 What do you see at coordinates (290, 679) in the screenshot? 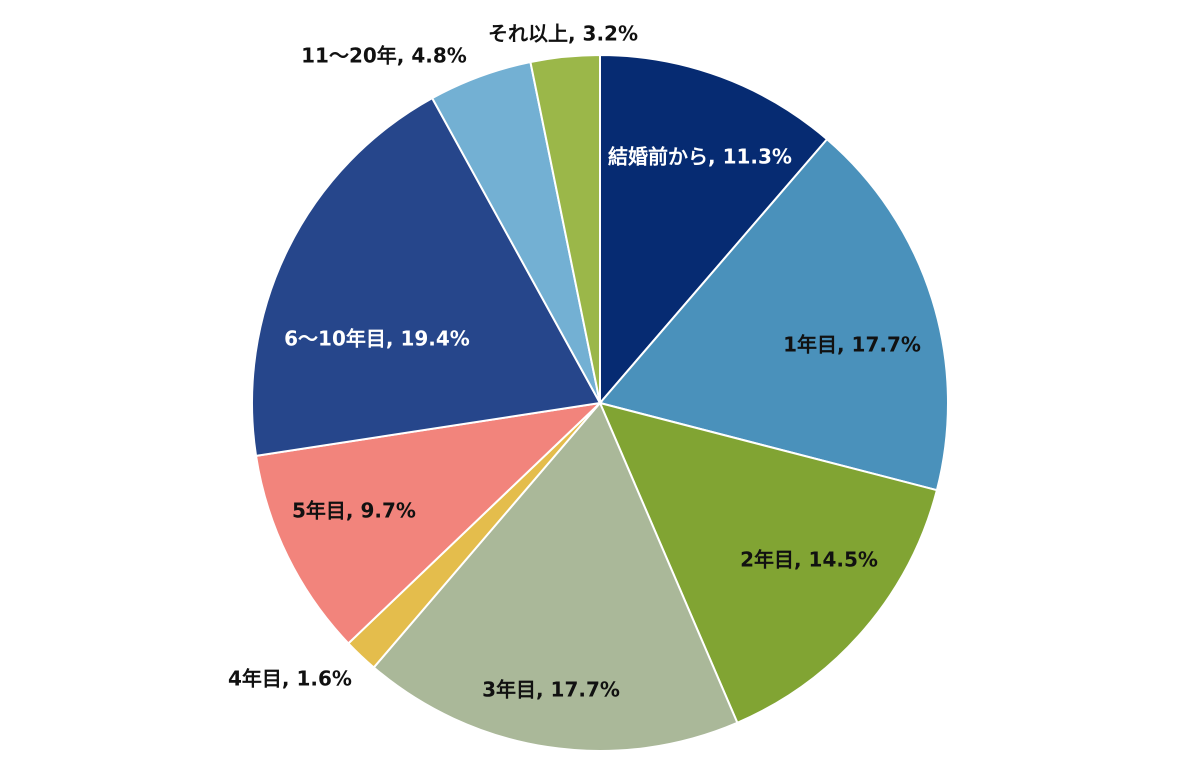
I see `slice-label-5: 4年目, 1.6%` at bounding box center [290, 679].